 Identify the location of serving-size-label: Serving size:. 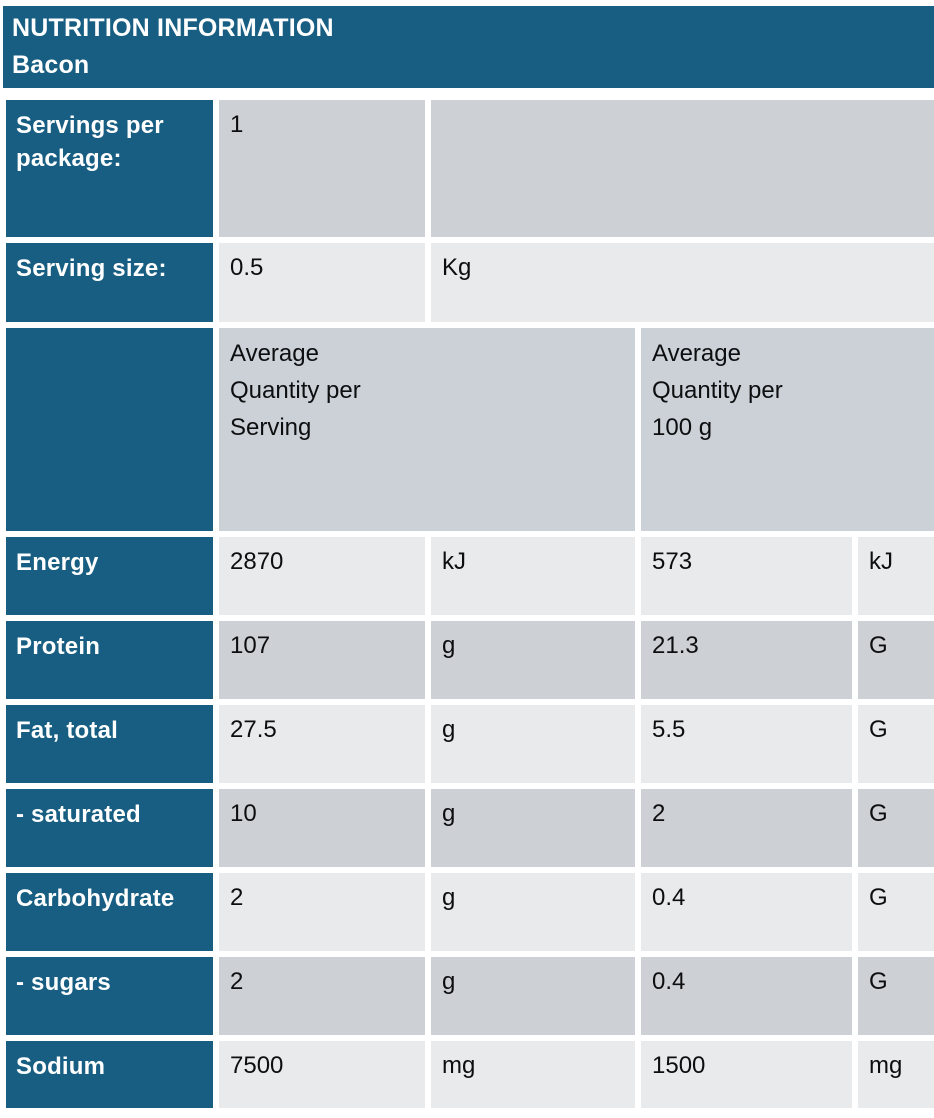
(109, 282).